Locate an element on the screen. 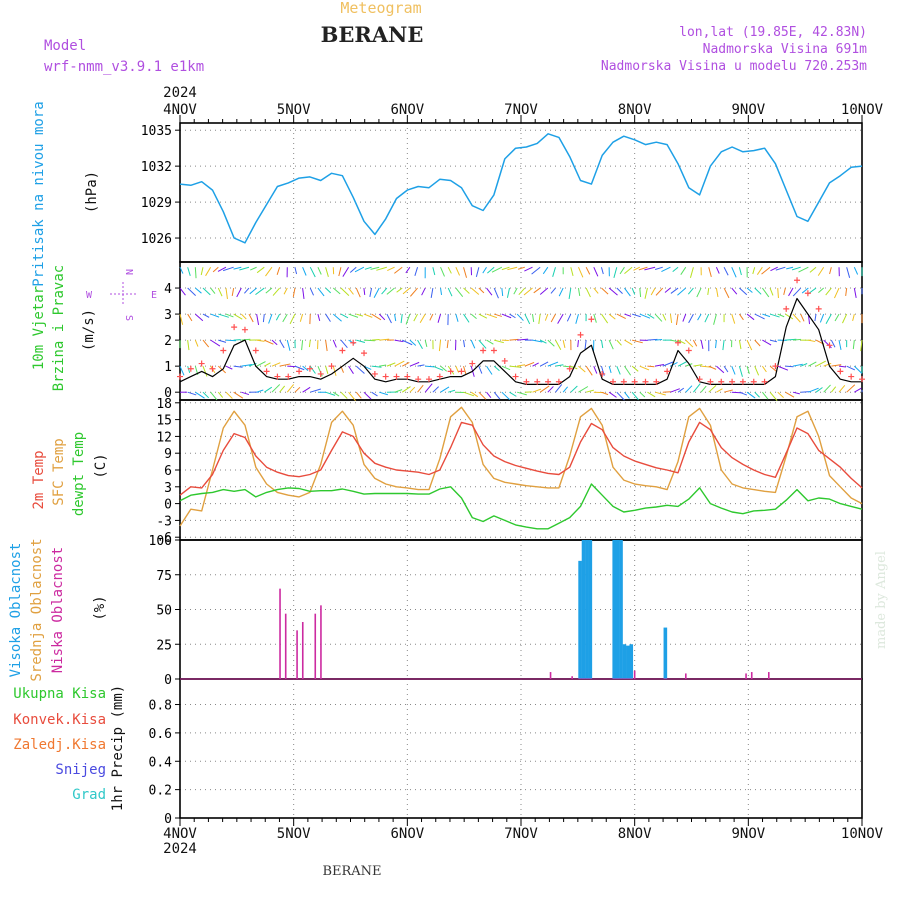 The height and width of the screenshot is (900, 900). x-tick-label-top: 5NOV is located at coordinates (294, 110).